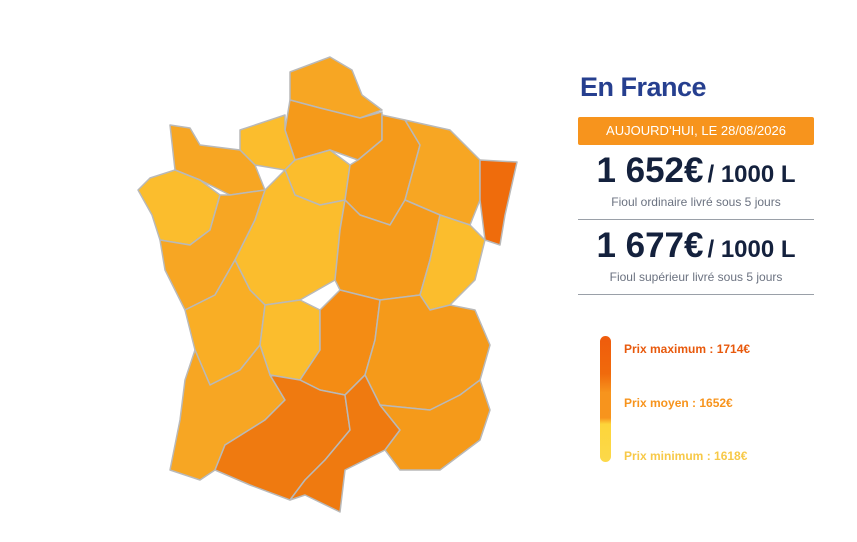 This screenshot has width=857, height=542. What do you see at coordinates (686, 456) in the screenshot?
I see `legend-min: Prix minimum : 1618€` at bounding box center [686, 456].